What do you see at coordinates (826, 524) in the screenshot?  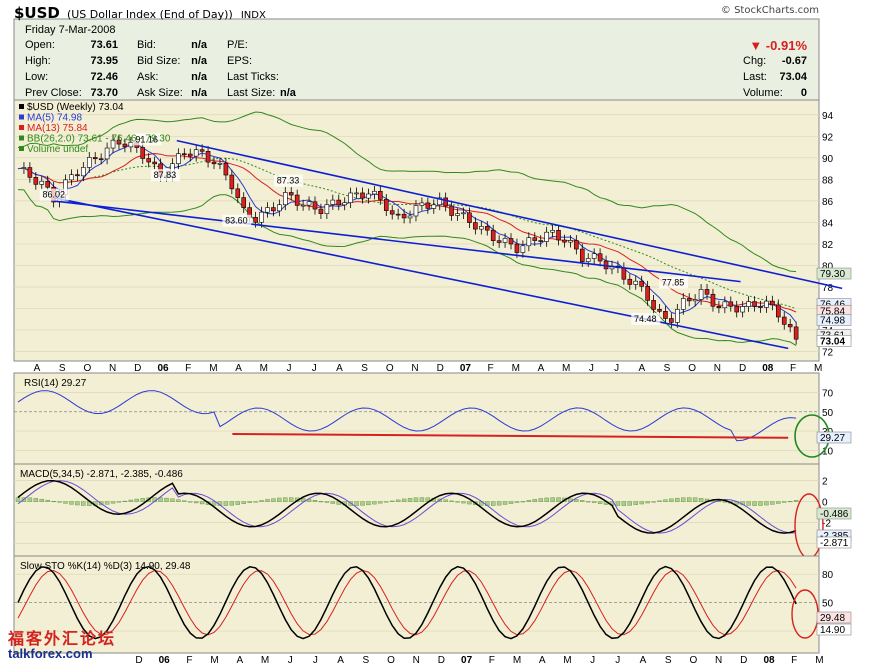 I see `macd-tick-label: -2` at bounding box center [826, 524].